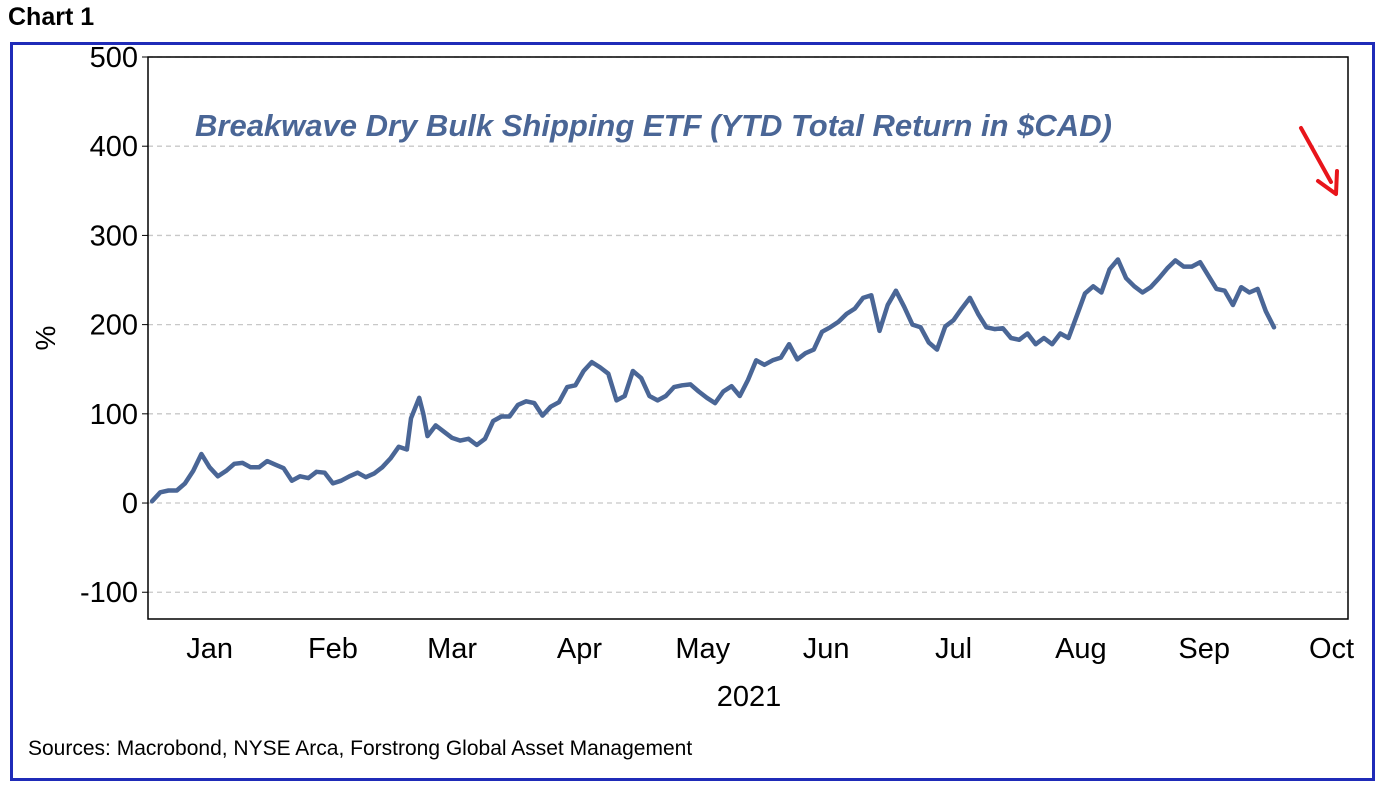 The image size is (1385, 796). What do you see at coordinates (114, 147) in the screenshot?
I see `y-tick-label: 400` at bounding box center [114, 147].